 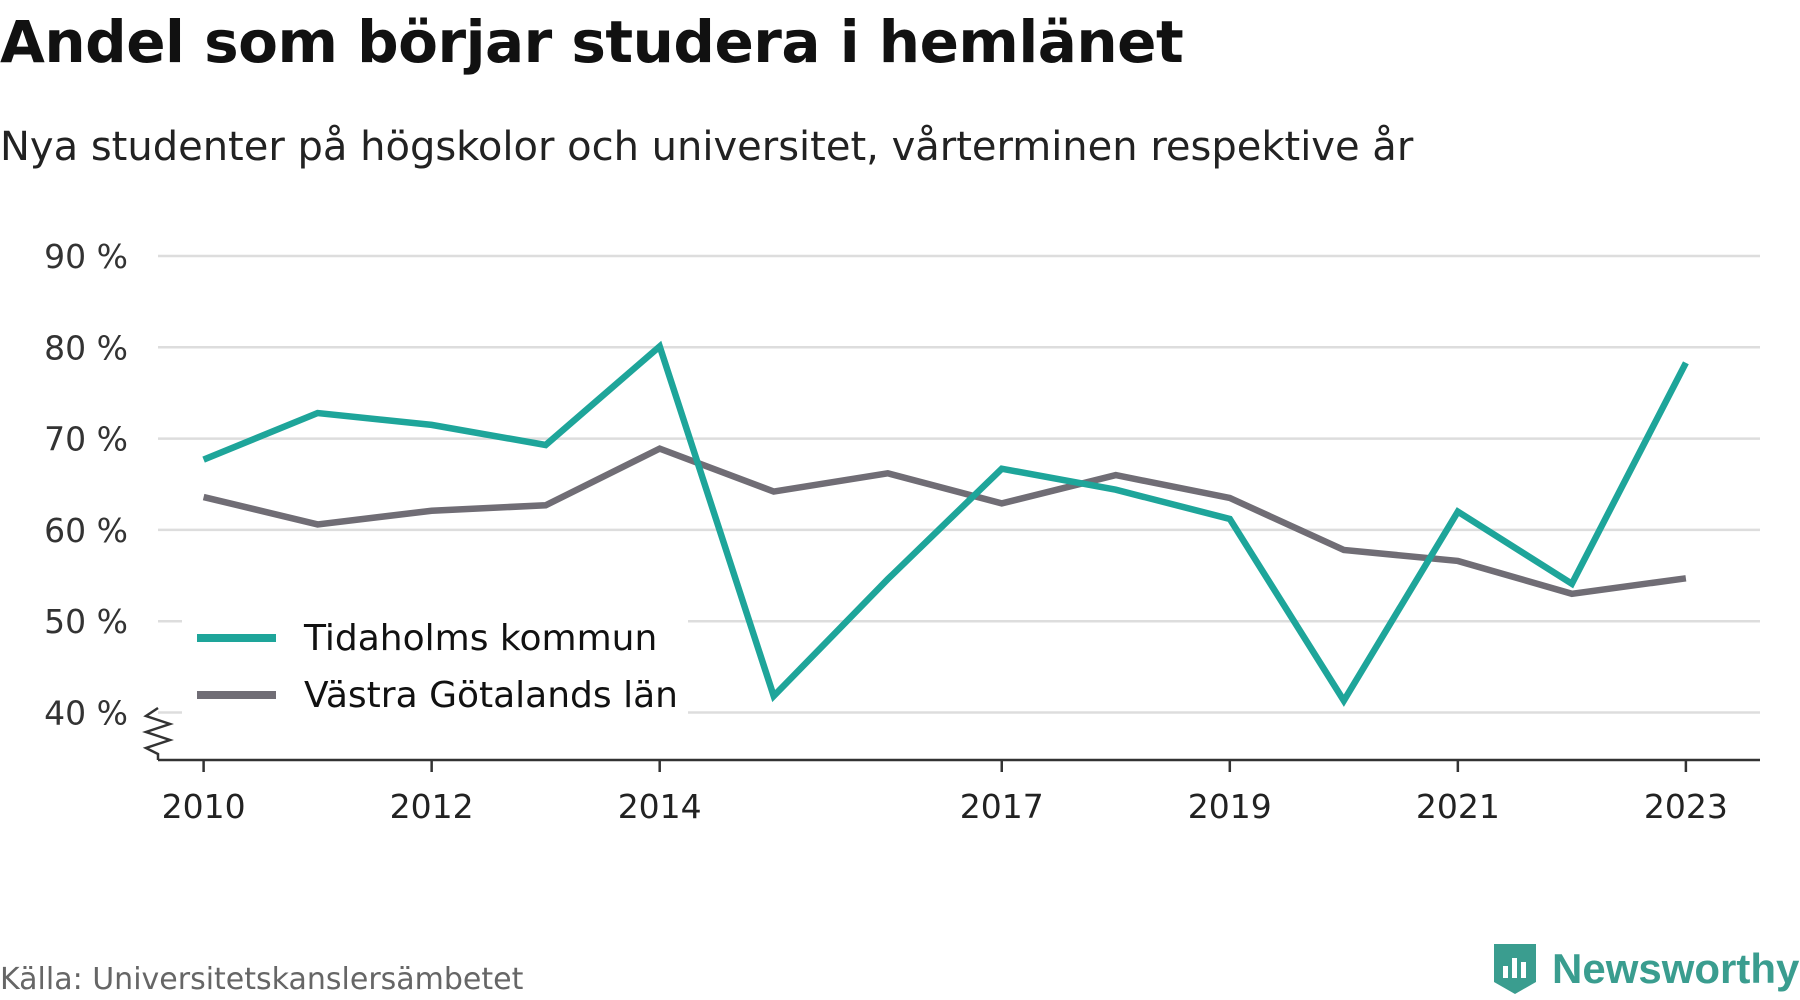 I want to click on legend-label-1: Tidaholms kommun, so click(x=480, y=638).